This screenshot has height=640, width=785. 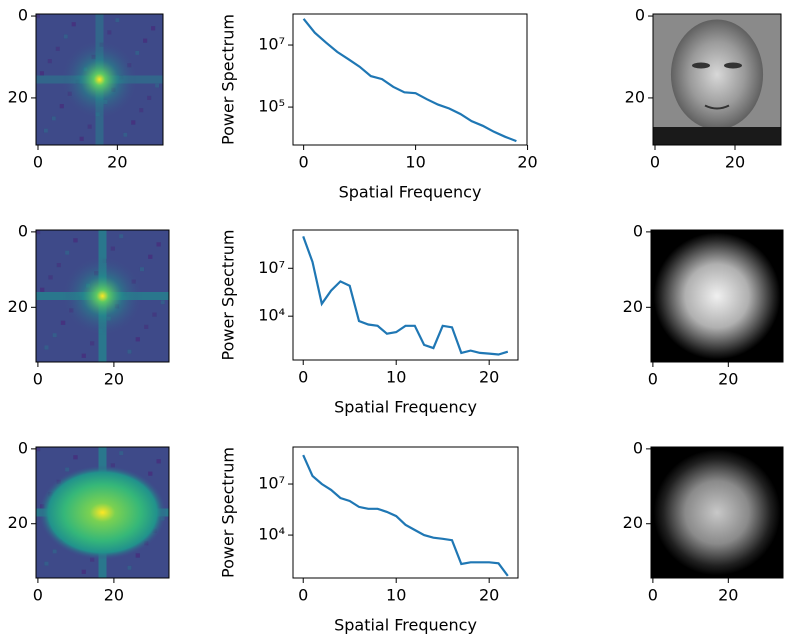 What do you see at coordinates (717, 136) in the screenshot?
I see `image-shoulders` at bounding box center [717, 136].